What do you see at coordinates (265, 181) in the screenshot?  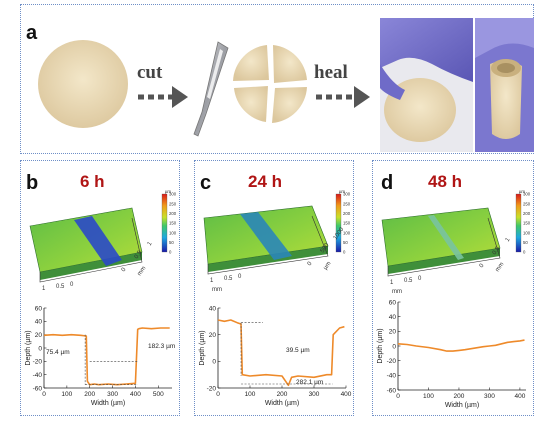 I see `panel-c-time: 24 h` at bounding box center [265, 181].